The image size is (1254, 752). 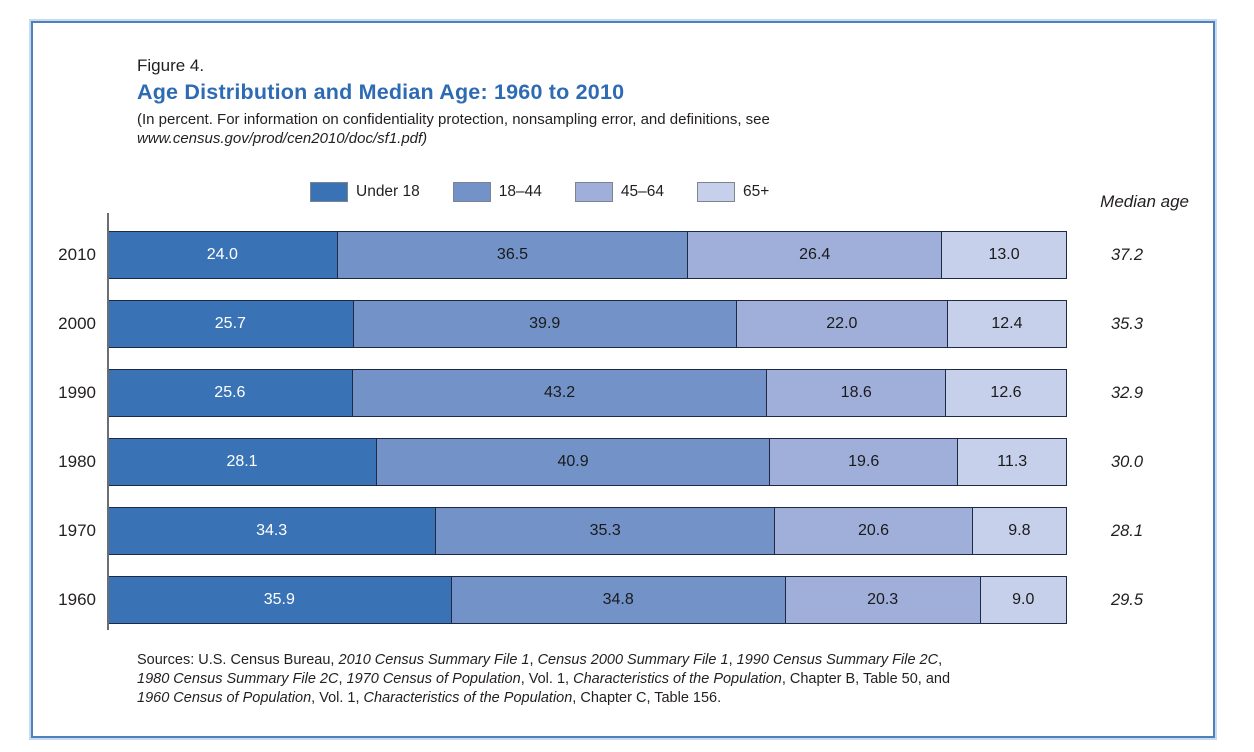 I want to click on bar-value-label: 20.3, so click(x=883, y=599).